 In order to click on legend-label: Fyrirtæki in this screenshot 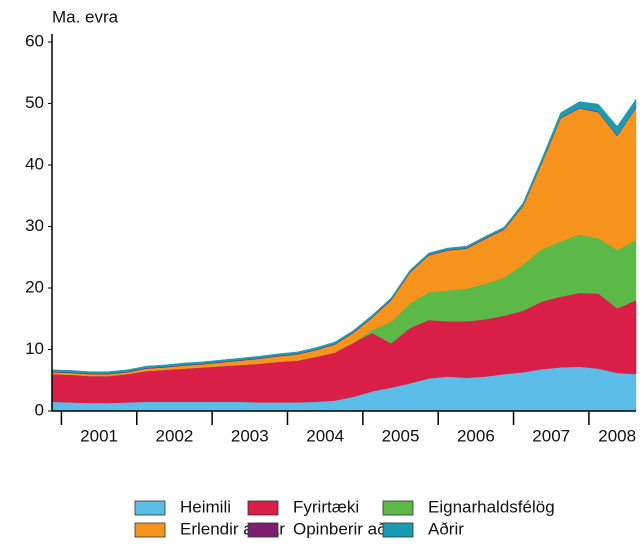, I will do `click(326, 506)`.